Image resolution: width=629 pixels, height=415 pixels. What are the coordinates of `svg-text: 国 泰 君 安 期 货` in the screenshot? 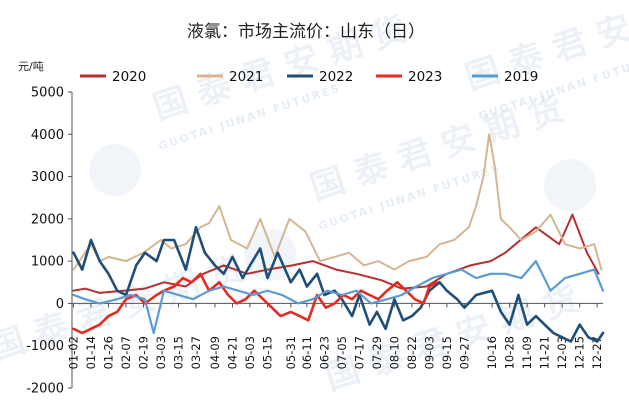 It's located at (544, 49).